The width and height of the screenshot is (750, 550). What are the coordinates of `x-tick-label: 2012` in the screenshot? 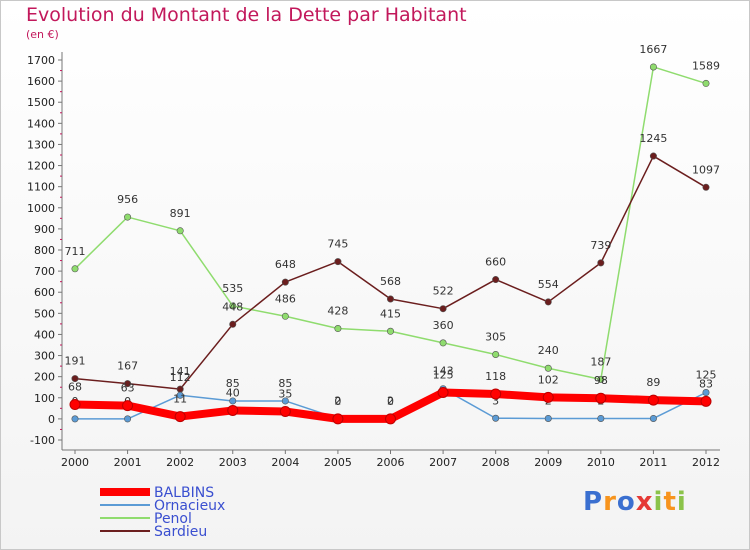 It's located at (706, 462).